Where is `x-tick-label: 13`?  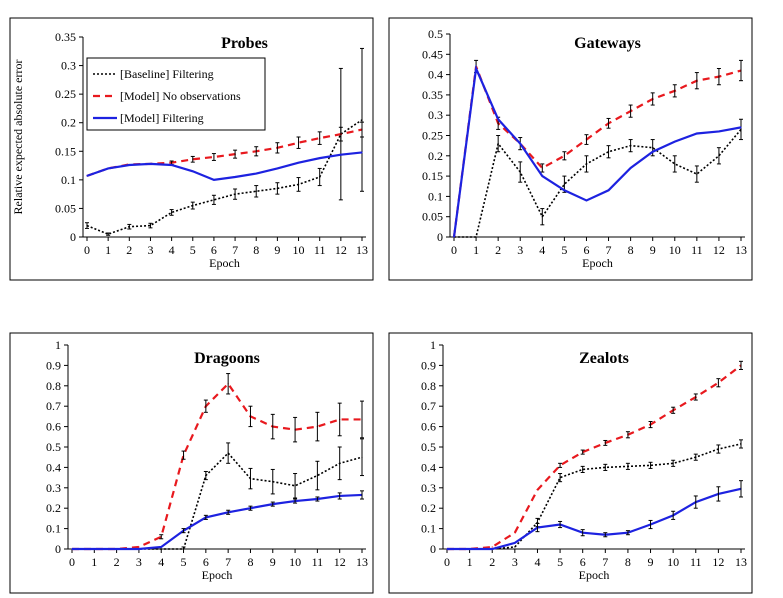 x-tick-label: 13 is located at coordinates (362, 562).